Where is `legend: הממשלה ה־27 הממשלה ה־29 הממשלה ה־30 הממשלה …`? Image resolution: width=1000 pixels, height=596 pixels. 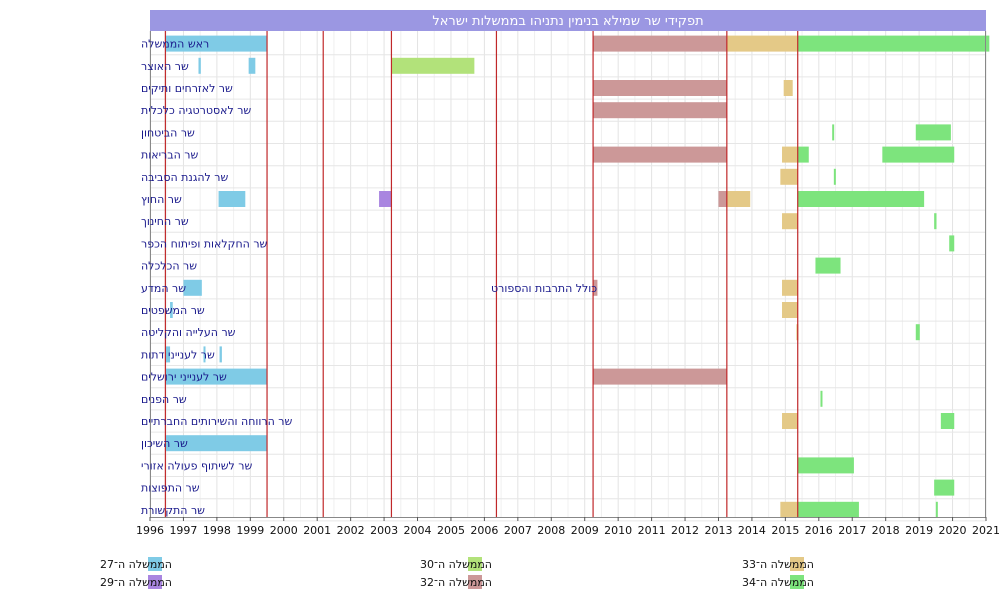
legend: הממשלה ה־27 הממשלה ה־29 הממשלה ה־30 הממשלה … is located at coordinates (457, 573).